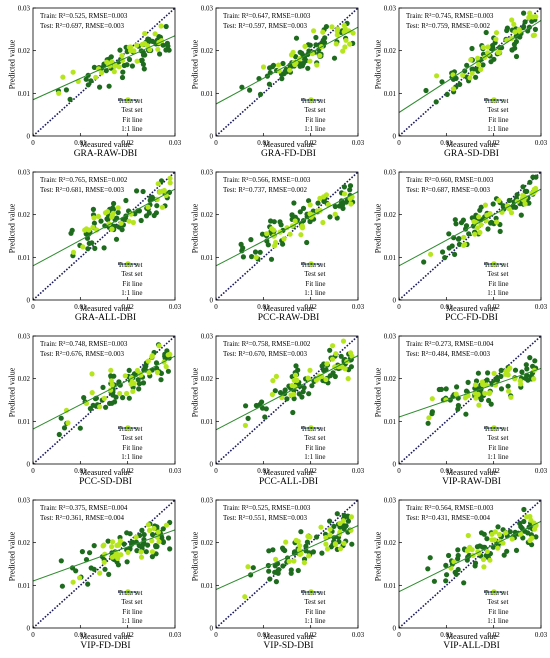 The width and height of the screenshot is (550, 658). Describe the element at coordinates (471, 646) in the screenshot. I see `panel-title: VIP-ALL-DBI` at that location.